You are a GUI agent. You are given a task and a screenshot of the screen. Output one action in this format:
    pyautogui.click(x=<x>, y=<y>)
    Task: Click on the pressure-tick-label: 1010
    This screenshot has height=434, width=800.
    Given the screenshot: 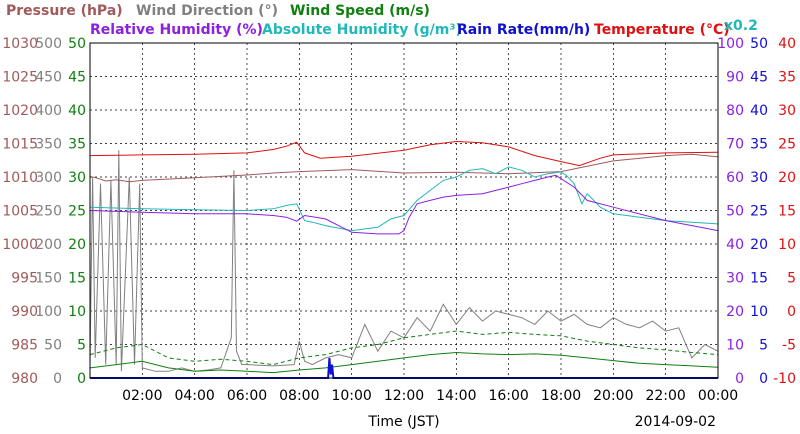 What is the action you would take?
    pyautogui.click(x=20, y=178)
    